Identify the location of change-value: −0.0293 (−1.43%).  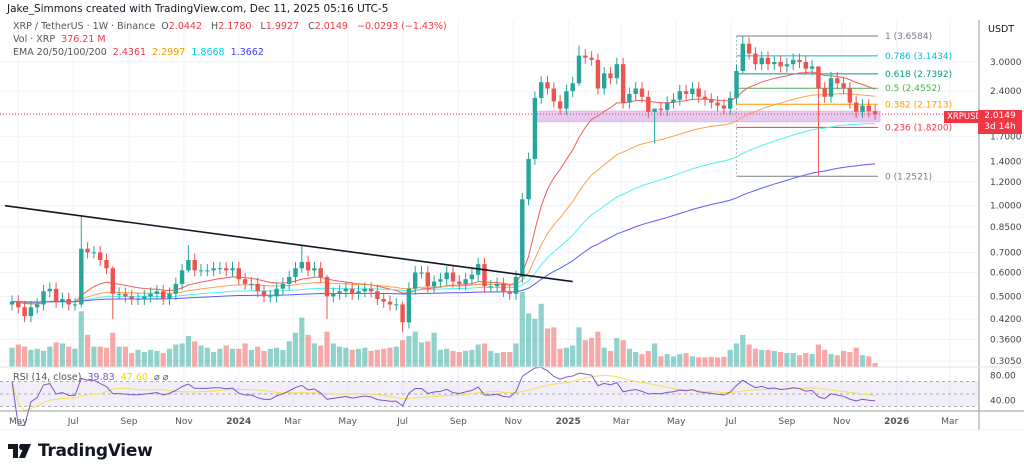
(401, 26).